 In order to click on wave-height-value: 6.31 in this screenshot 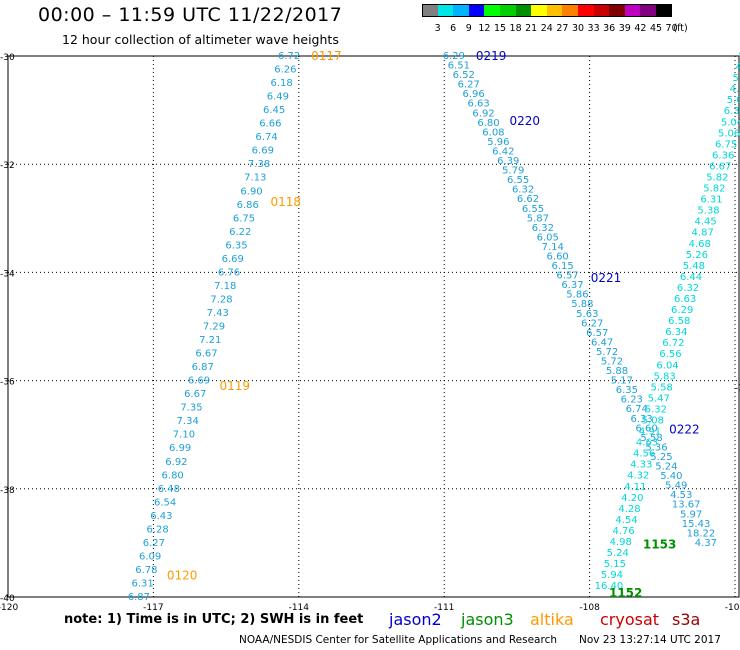, I will do `click(711, 200)`.